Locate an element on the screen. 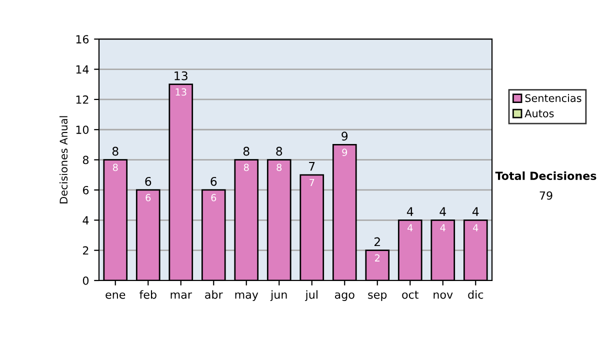  text: Total Decisiones is located at coordinates (545, 175).